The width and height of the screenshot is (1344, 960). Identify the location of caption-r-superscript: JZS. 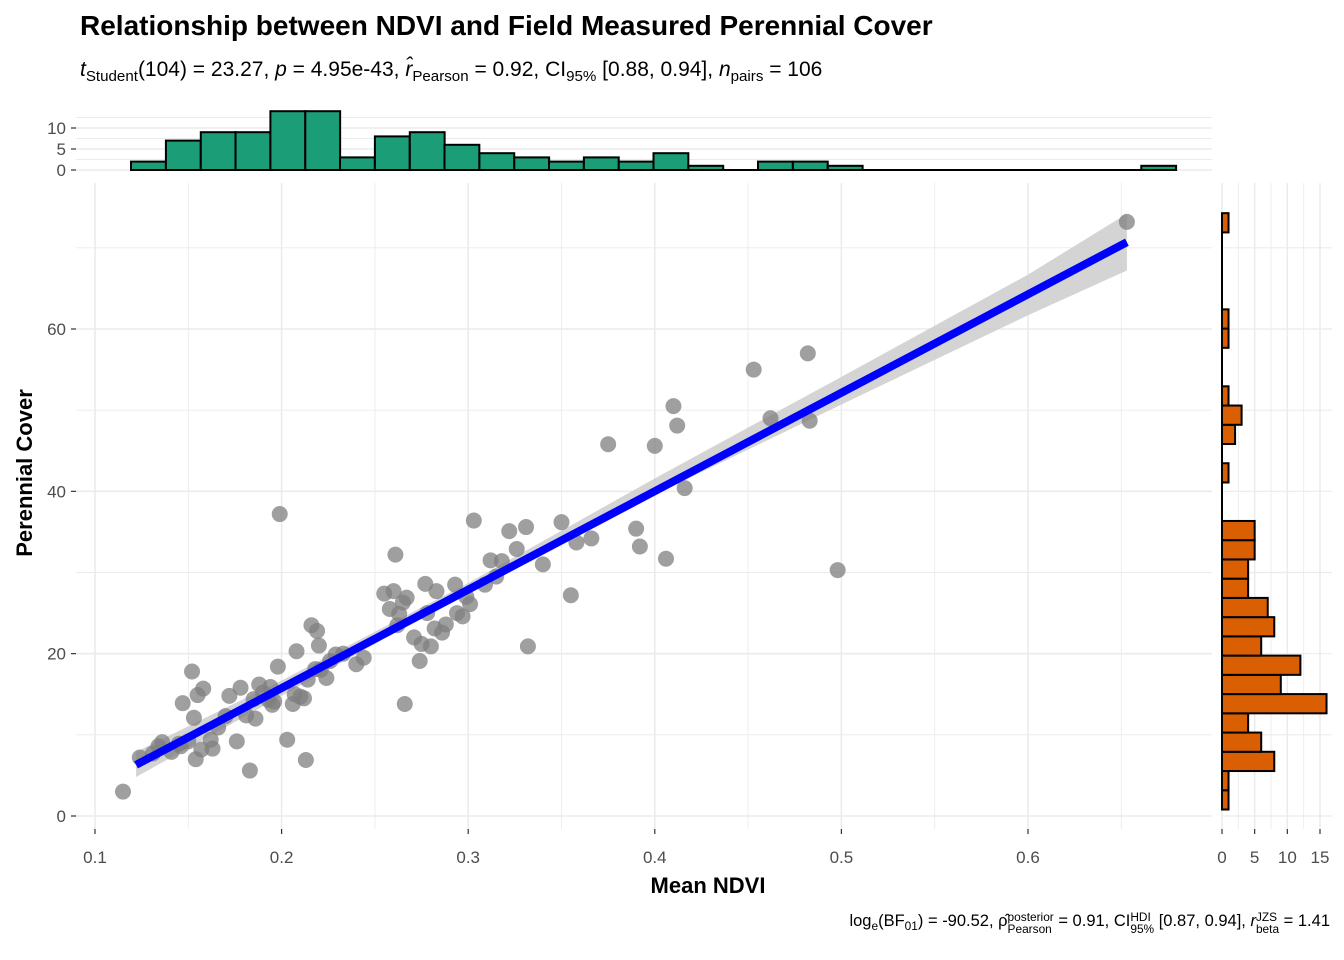
(1266, 917).